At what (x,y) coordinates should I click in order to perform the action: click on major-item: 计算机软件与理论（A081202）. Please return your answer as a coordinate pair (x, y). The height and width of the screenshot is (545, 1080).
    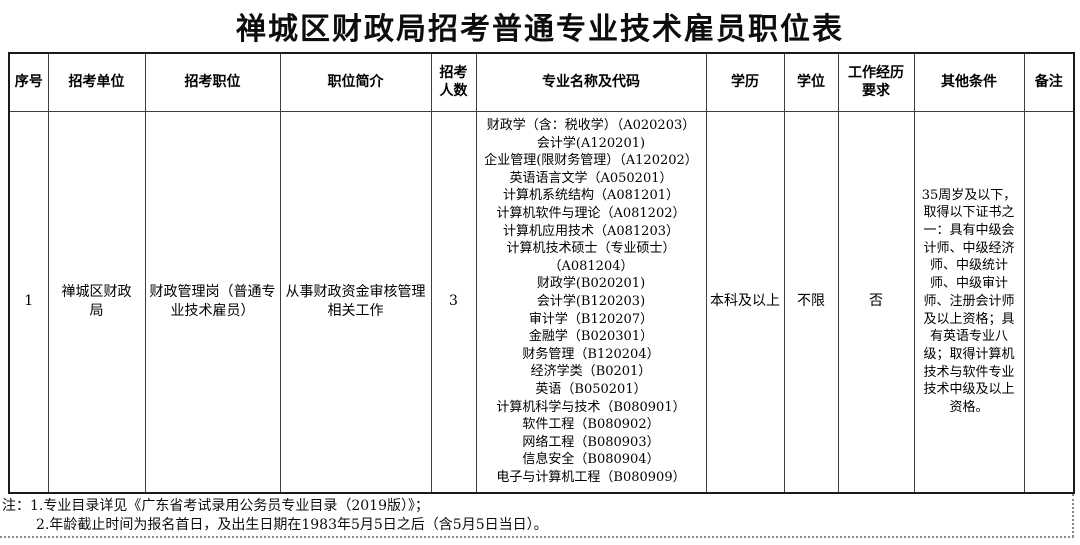
    Looking at the image, I should click on (591, 213).